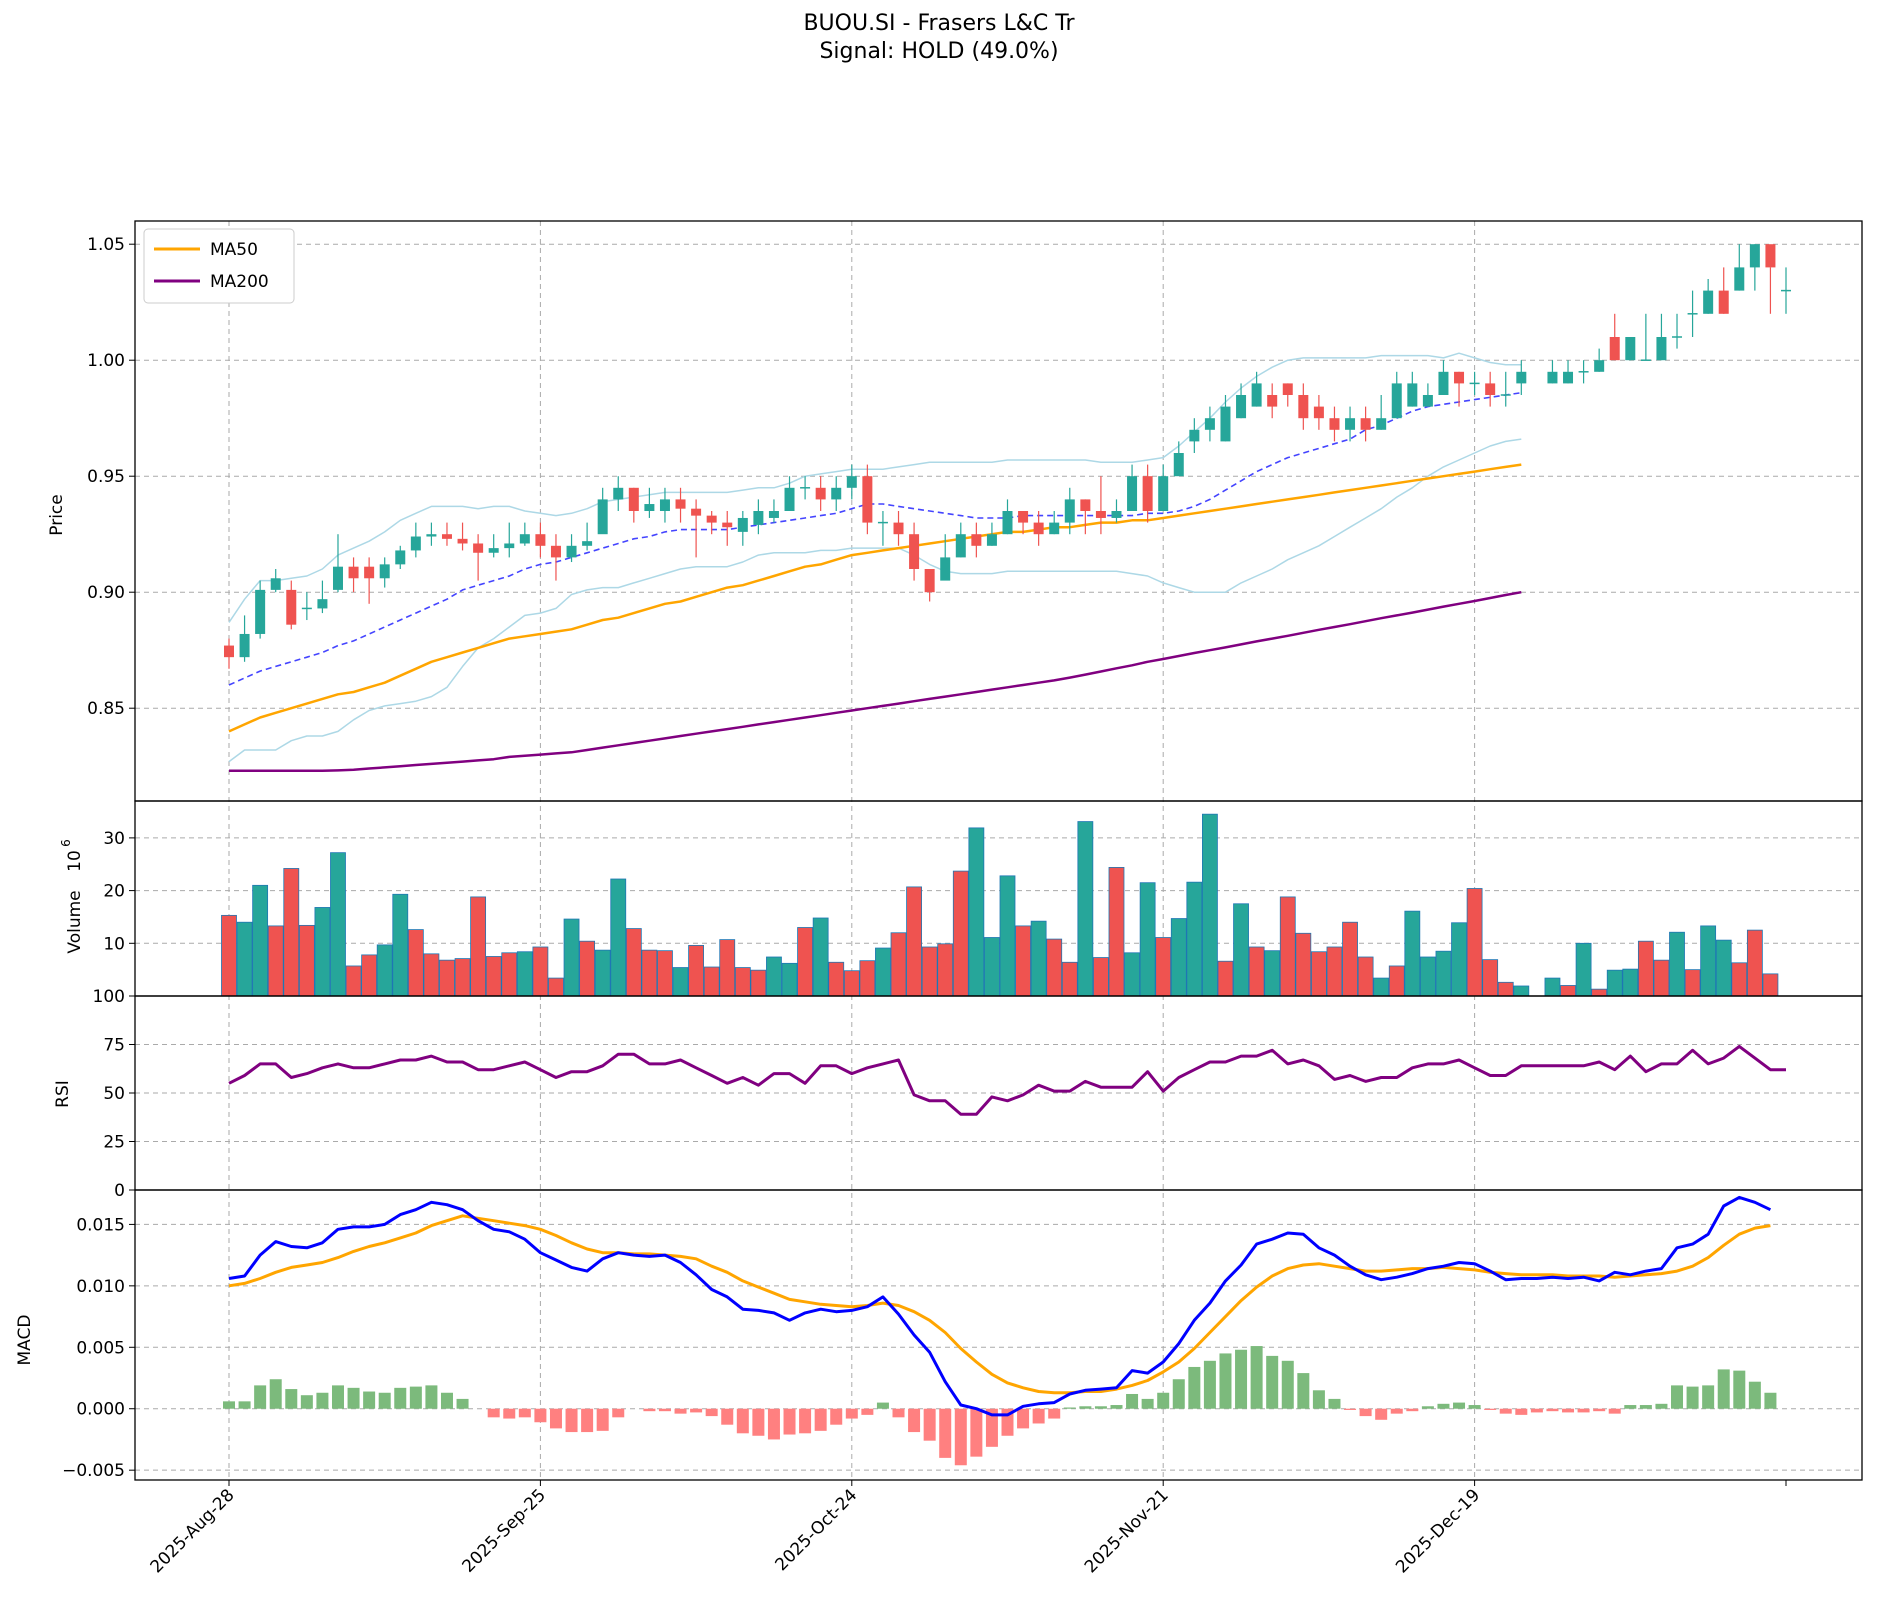  Describe the element at coordinates (100, 1348) in the screenshot. I see `macd-tick-label: 0.005` at that location.